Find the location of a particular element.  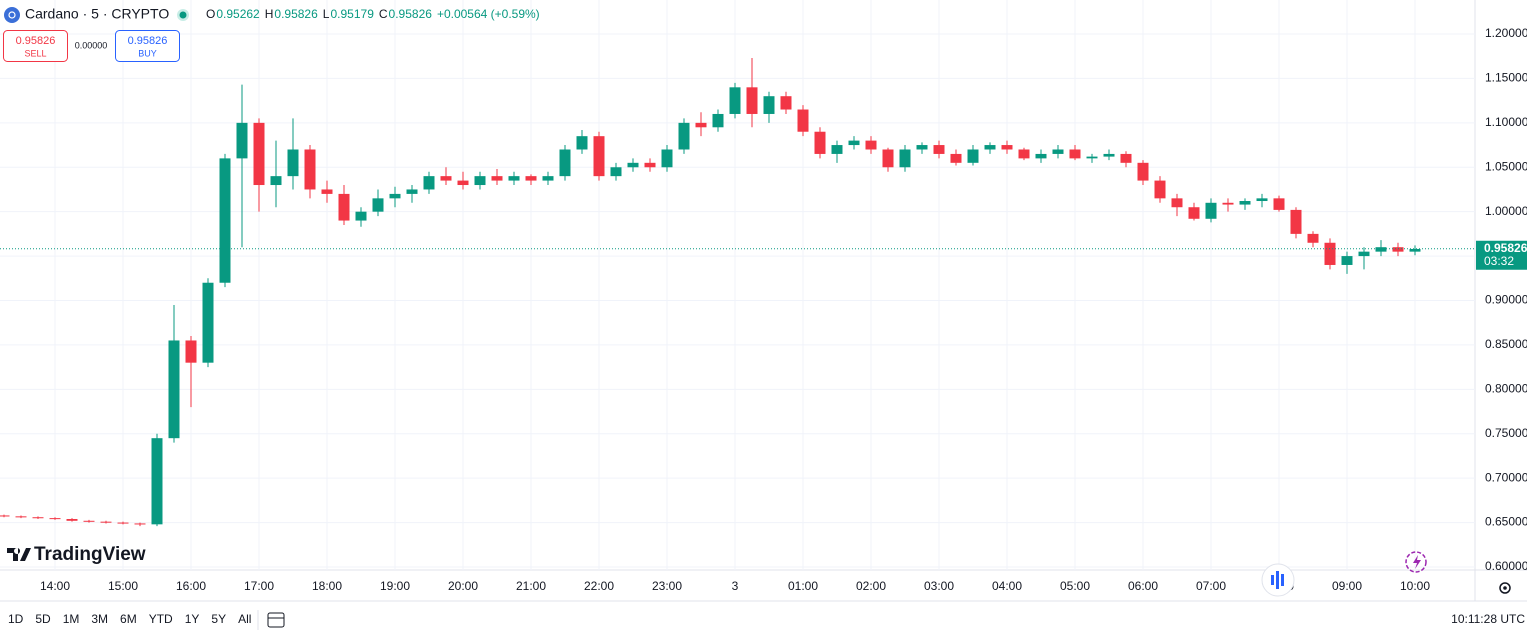

sell-label: SELL is located at coordinates (35, 53).